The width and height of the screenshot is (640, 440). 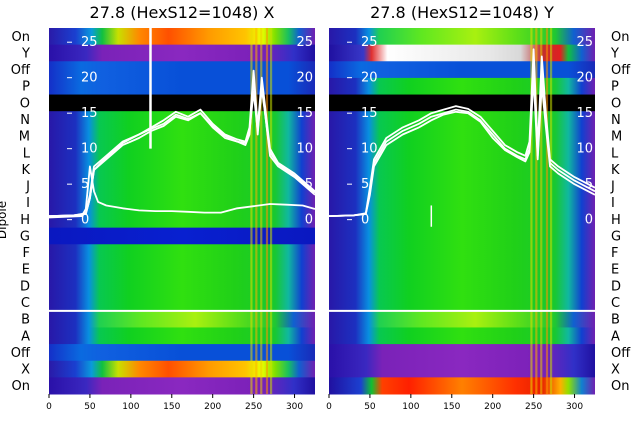 I want to click on row-label: D, so click(x=25, y=286).